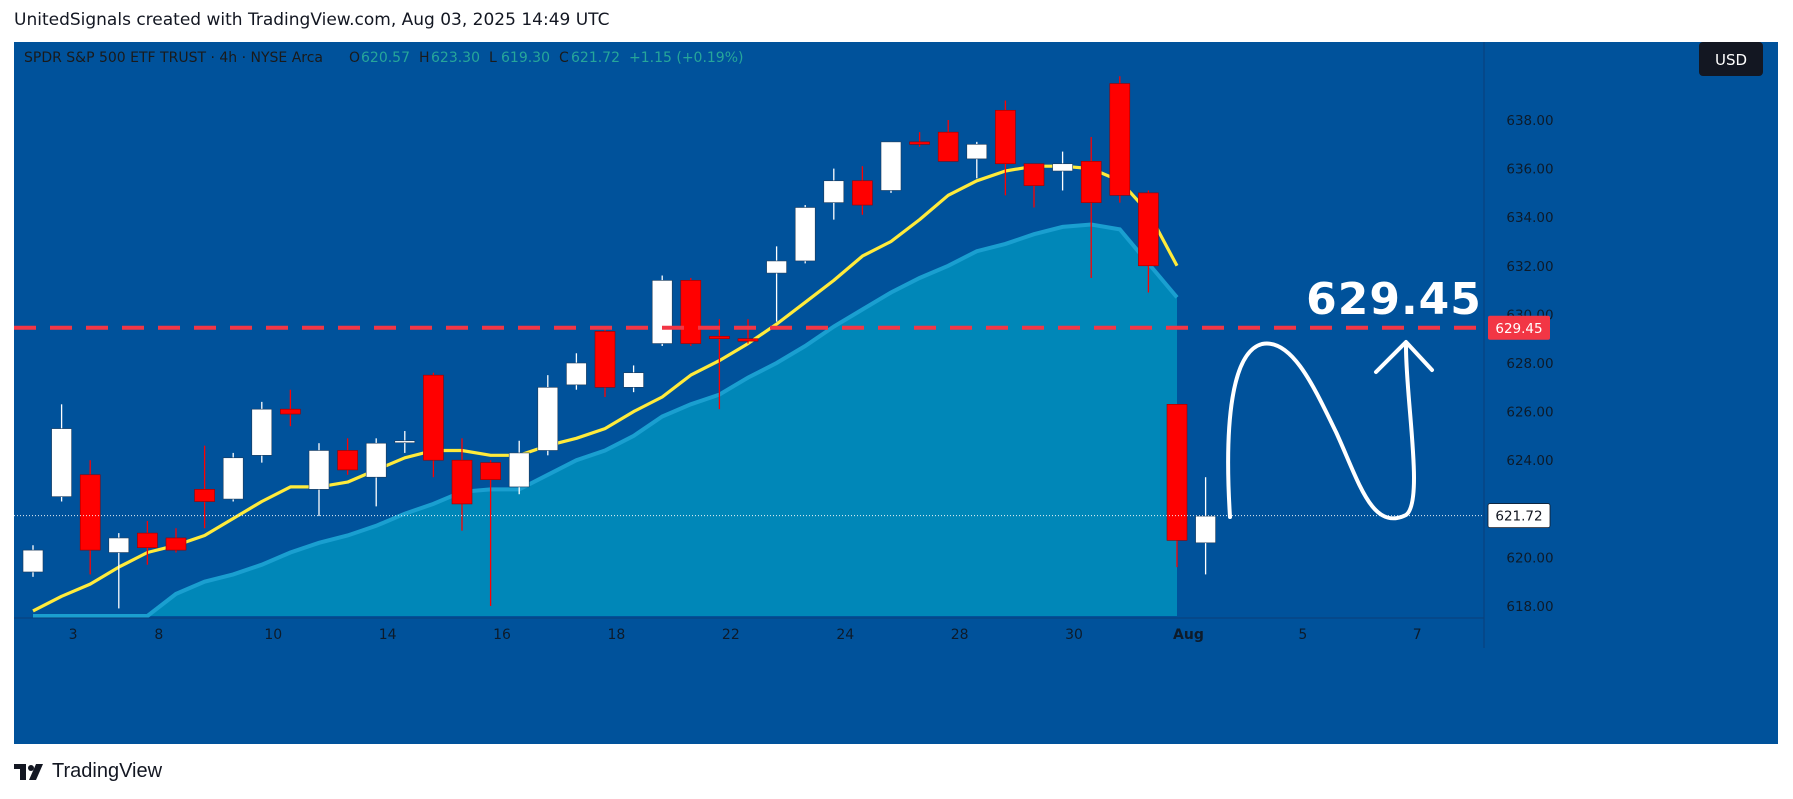 The image size is (1793, 799). I want to click on time-tick-label: 28, so click(960, 635).